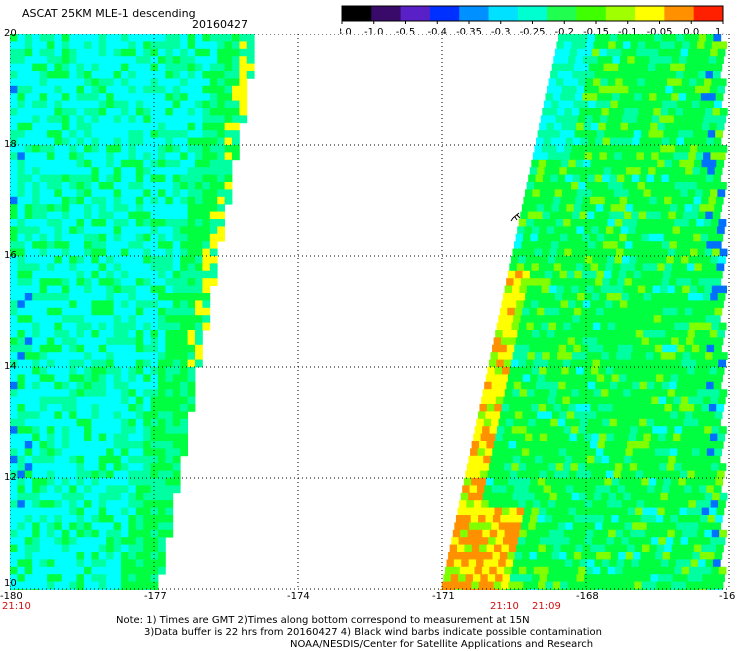  I want to click on colorbar-tick-label: -0.3, so click(501, 31).